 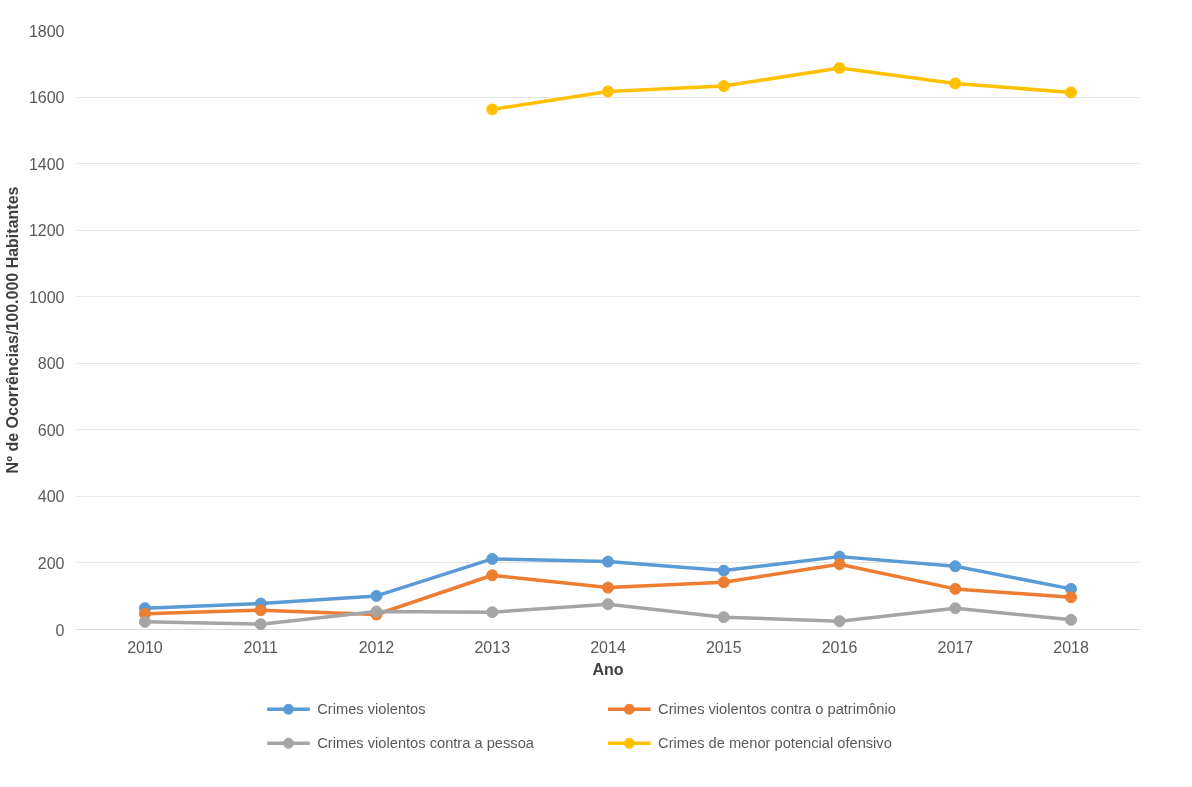 I want to click on y-tick-label: 600, so click(x=51, y=430).